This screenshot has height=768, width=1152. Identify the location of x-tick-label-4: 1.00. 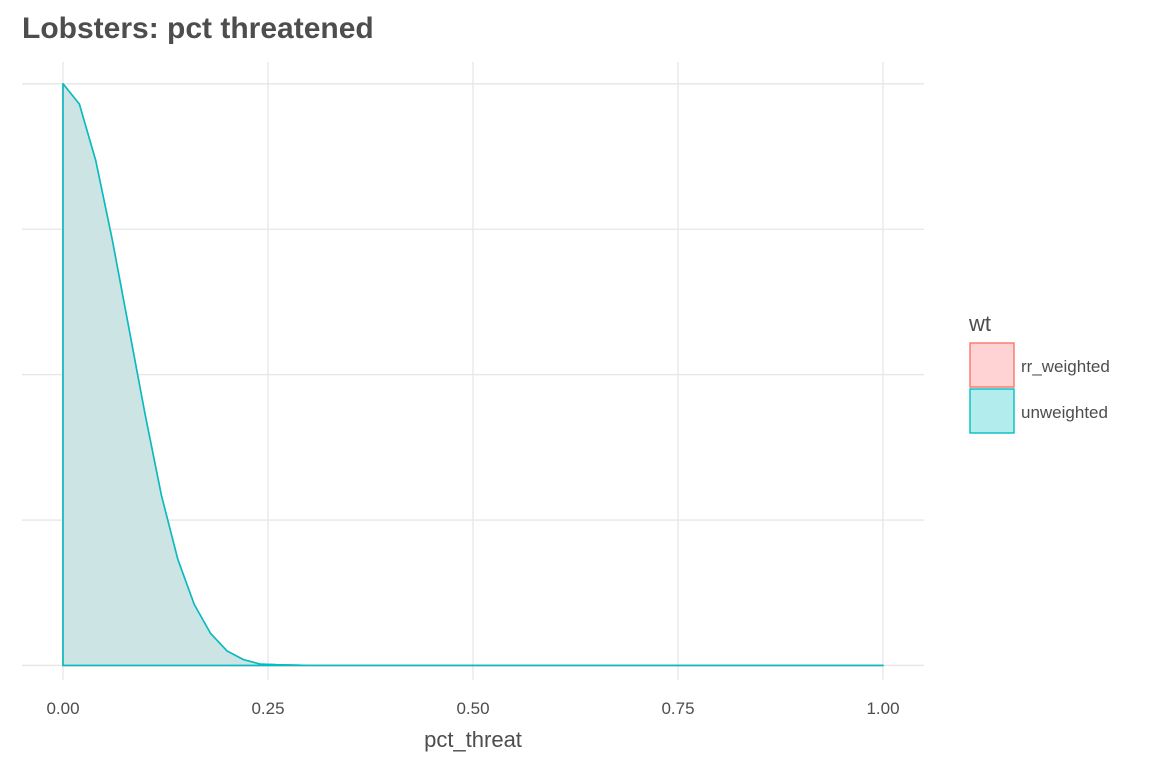
(882, 708).